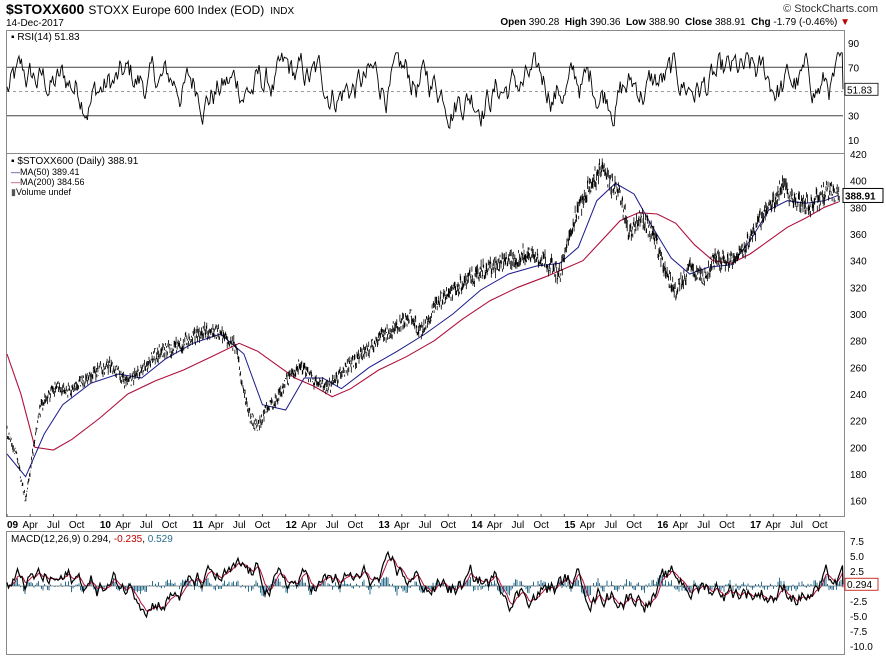 This screenshot has width=886, height=659. What do you see at coordinates (858, 395) in the screenshot?
I see `price-tick-label: 240` at bounding box center [858, 395].